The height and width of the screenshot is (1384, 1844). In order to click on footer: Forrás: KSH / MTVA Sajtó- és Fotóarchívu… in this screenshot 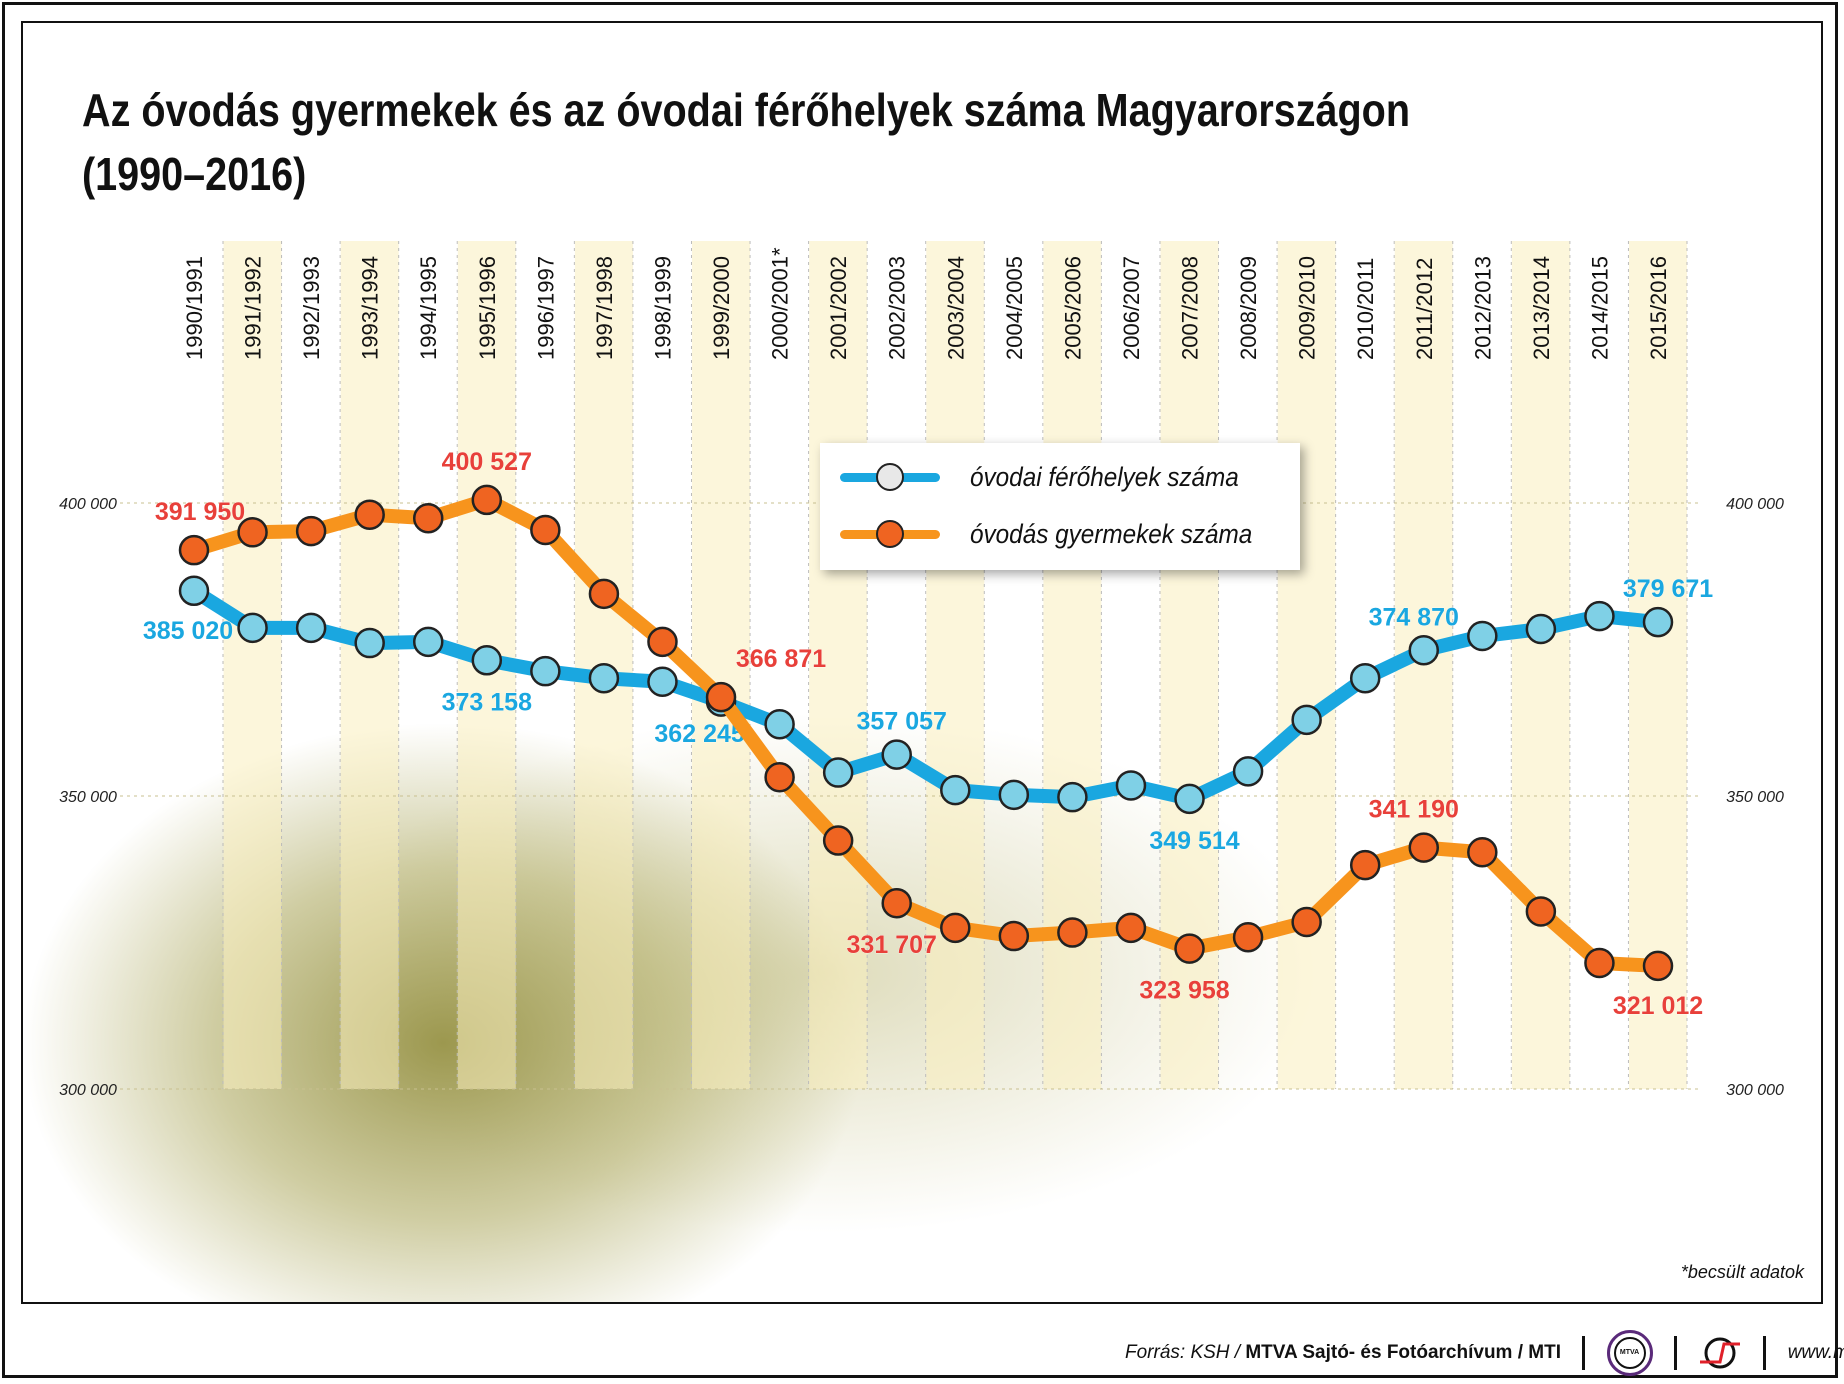, I will do `click(1484, 1353)`.